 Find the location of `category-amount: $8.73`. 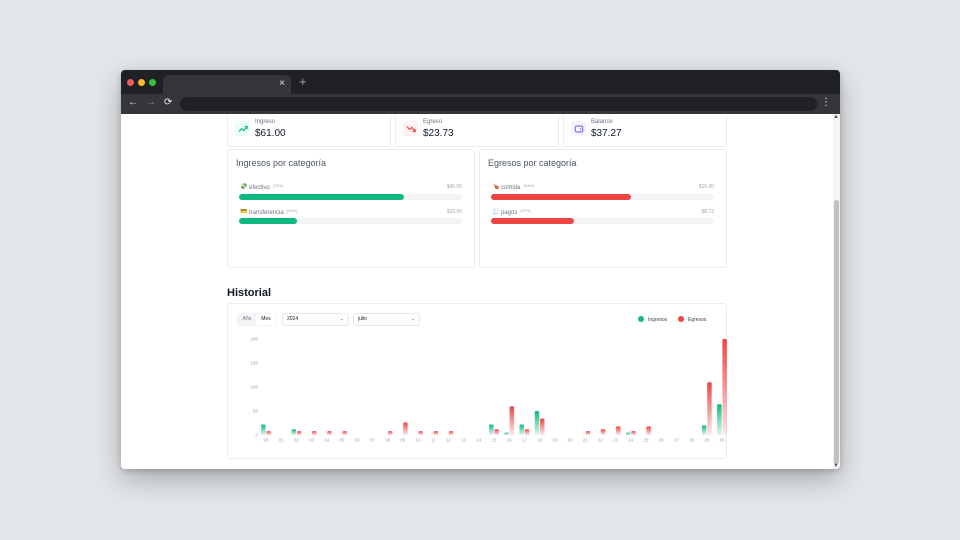

category-amount: $8.73 is located at coordinates (707, 212).